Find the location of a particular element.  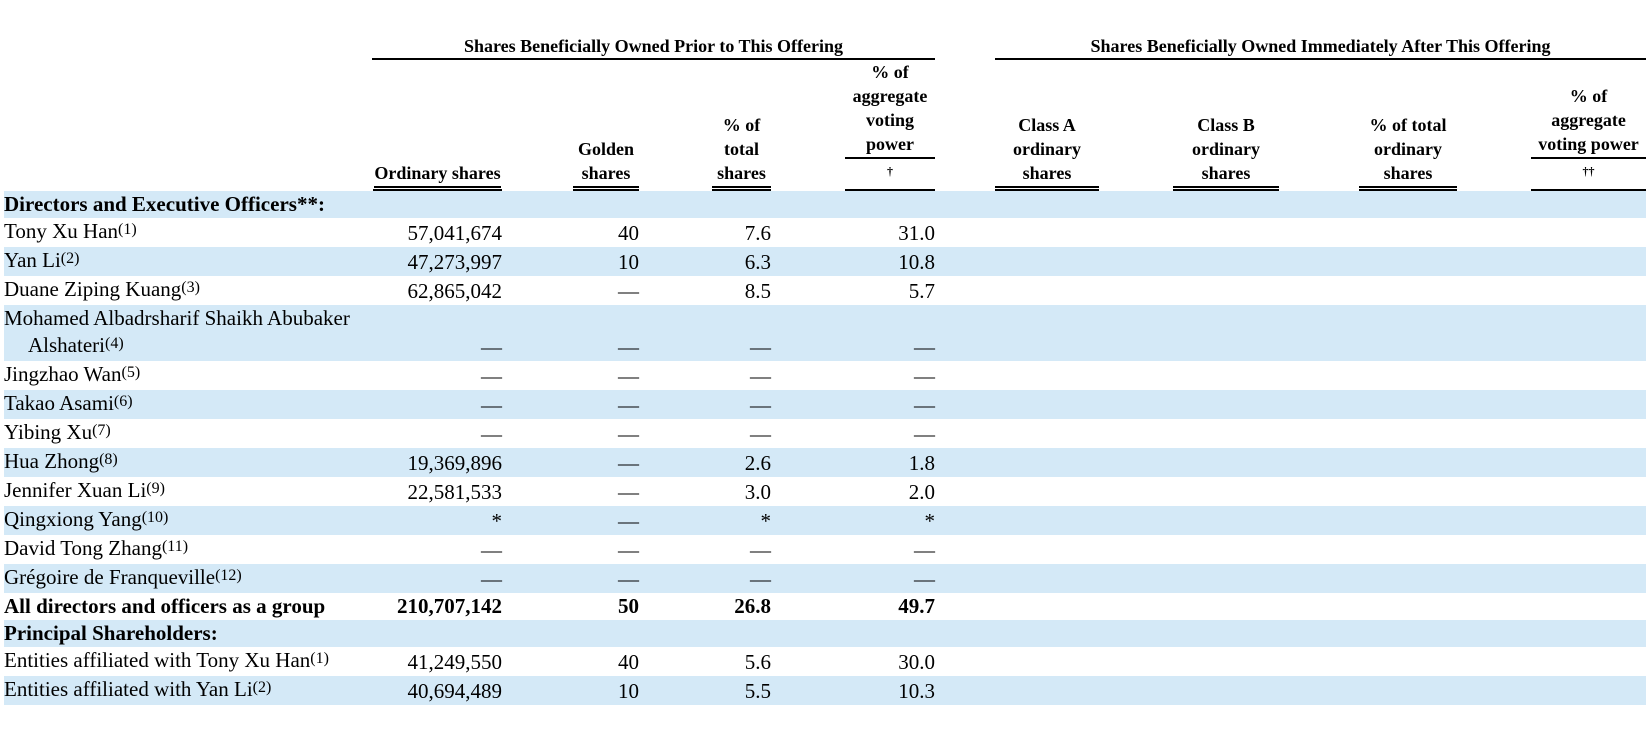

row-label-cell: Duane Ziping Kuang(3) is located at coordinates (187, 290).